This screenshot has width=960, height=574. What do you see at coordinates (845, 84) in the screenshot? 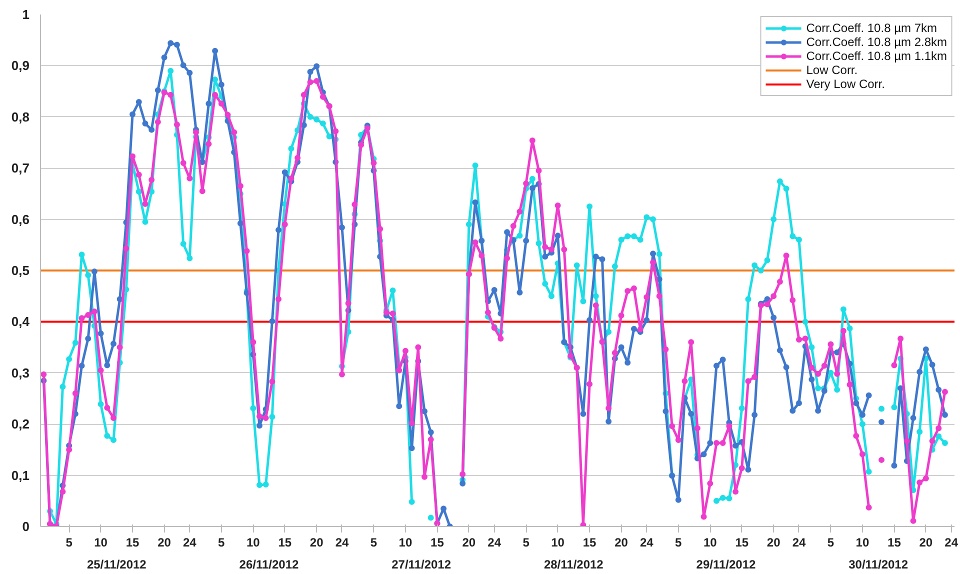
I see `legend-label: Very Low Corr.` at bounding box center [845, 84].